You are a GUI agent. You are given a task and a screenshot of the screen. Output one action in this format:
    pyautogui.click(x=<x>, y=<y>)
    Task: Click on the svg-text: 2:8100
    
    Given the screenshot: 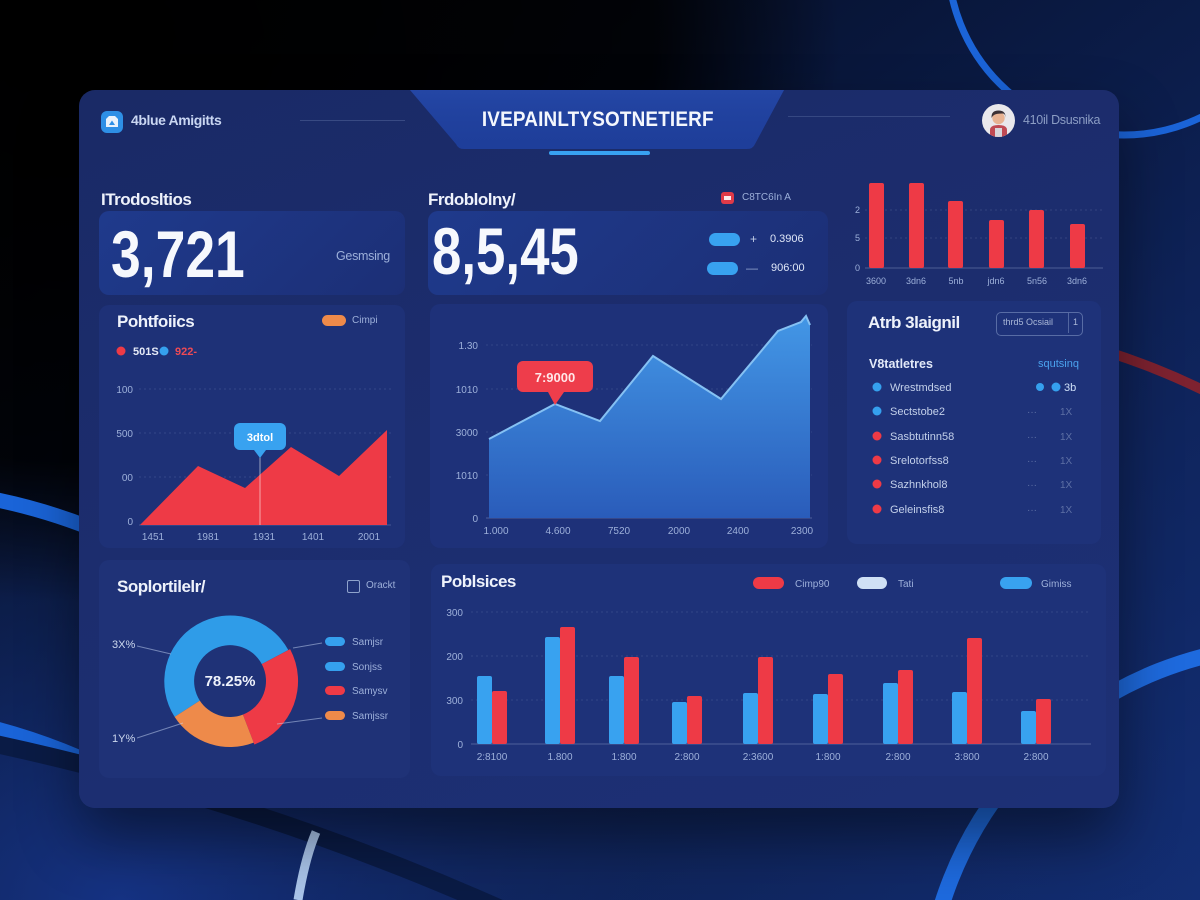 What is the action you would take?
    pyautogui.click(x=492, y=757)
    